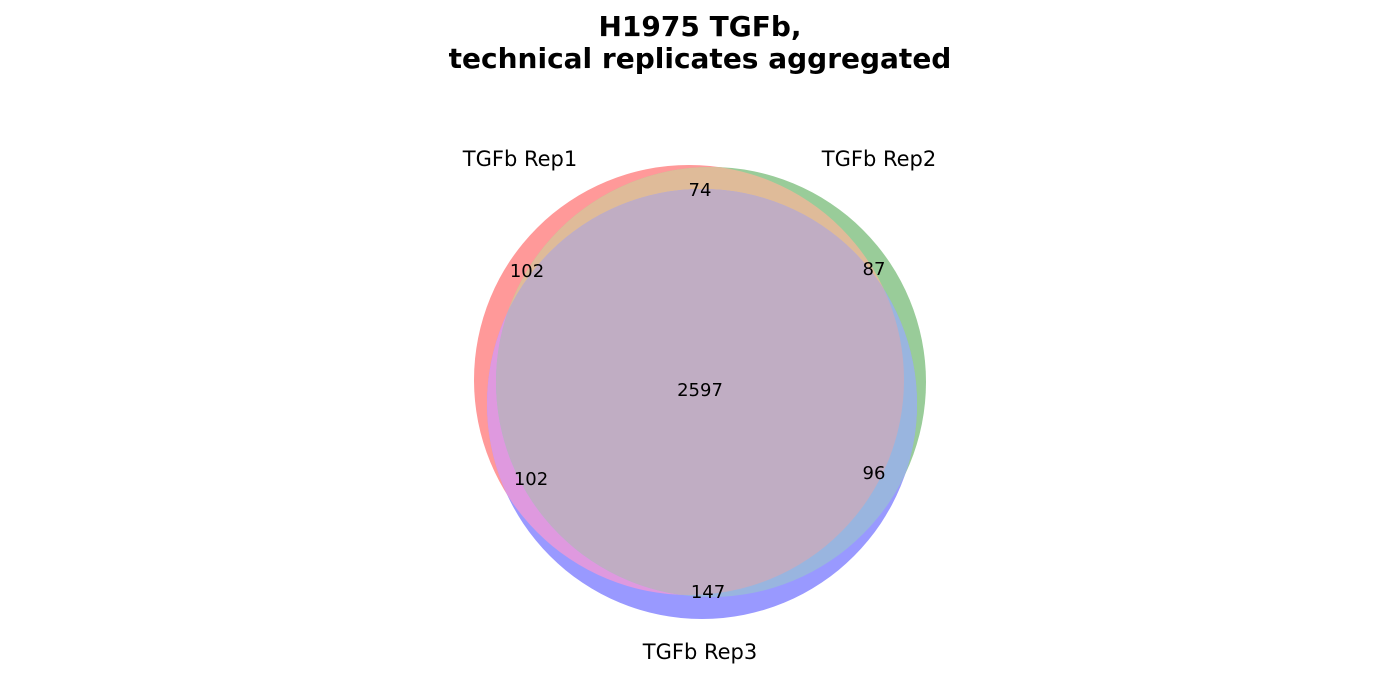 The height and width of the screenshot is (700, 1400). Describe the element at coordinates (708, 592) in the screenshot. I see `region-label-rep3-only: 147` at that location.